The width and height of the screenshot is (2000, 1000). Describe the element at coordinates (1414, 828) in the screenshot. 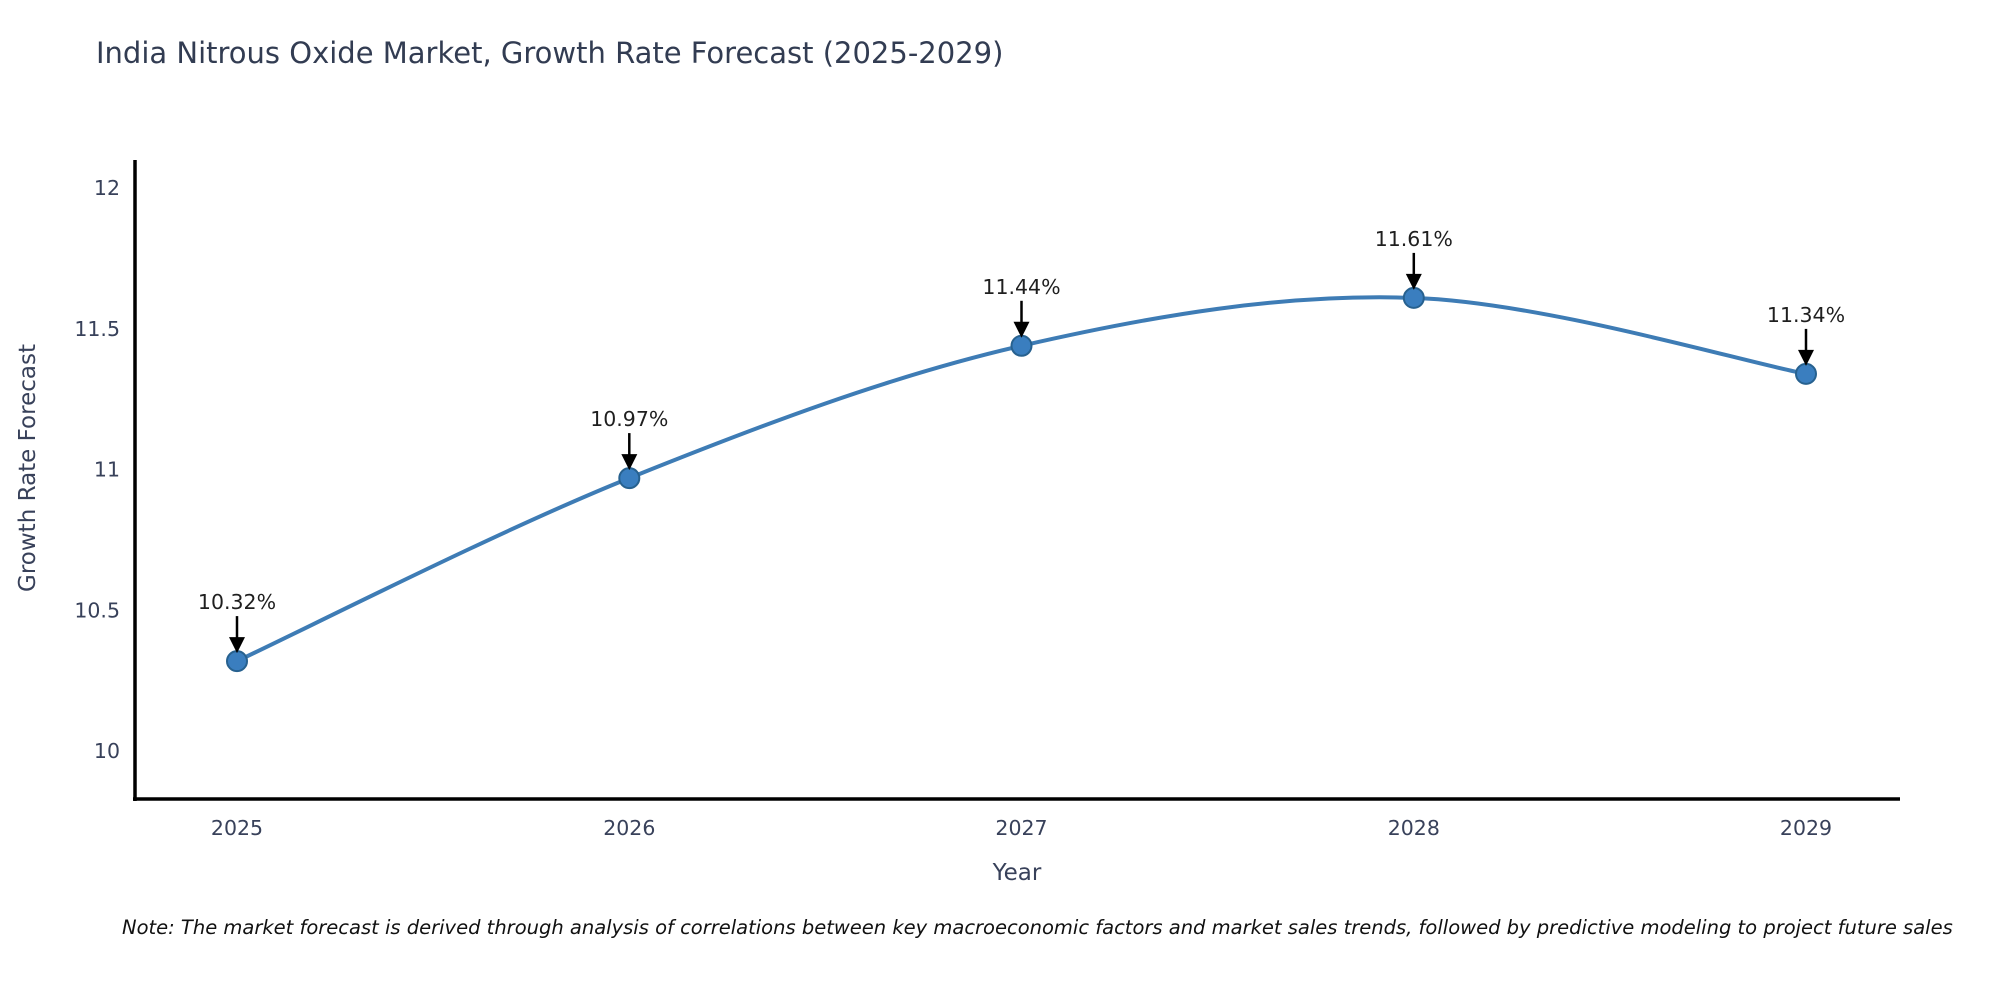

I see `x-tick-label: 2028` at that location.